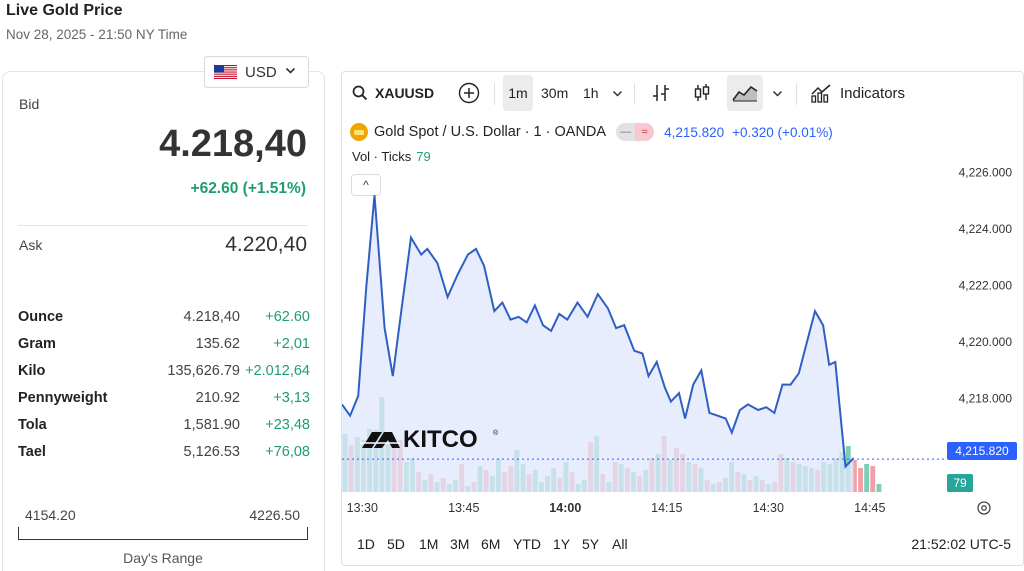 This screenshot has height=571, width=1024. Describe the element at coordinates (277, 370) in the screenshot. I see `unit-change: +2.012,64` at that location.